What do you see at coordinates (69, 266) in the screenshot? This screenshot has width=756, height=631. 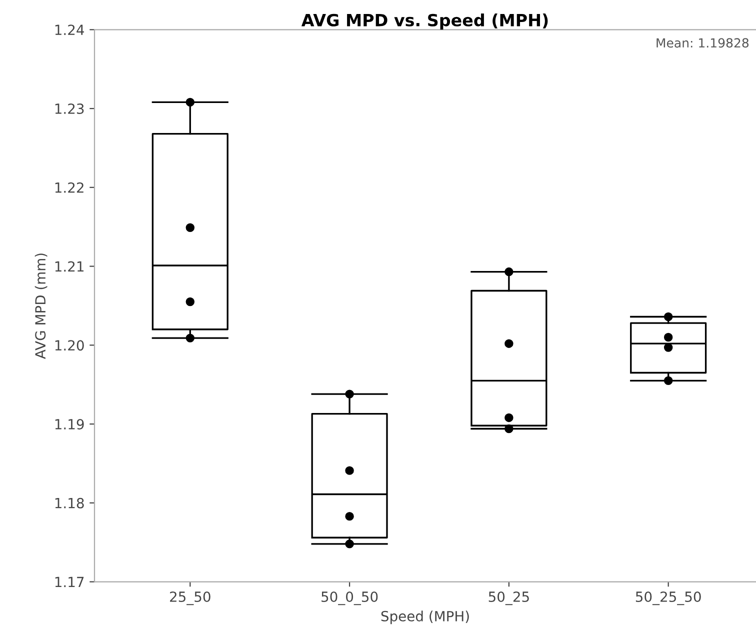 I see `y-tick-label: 1.21` at bounding box center [69, 266].